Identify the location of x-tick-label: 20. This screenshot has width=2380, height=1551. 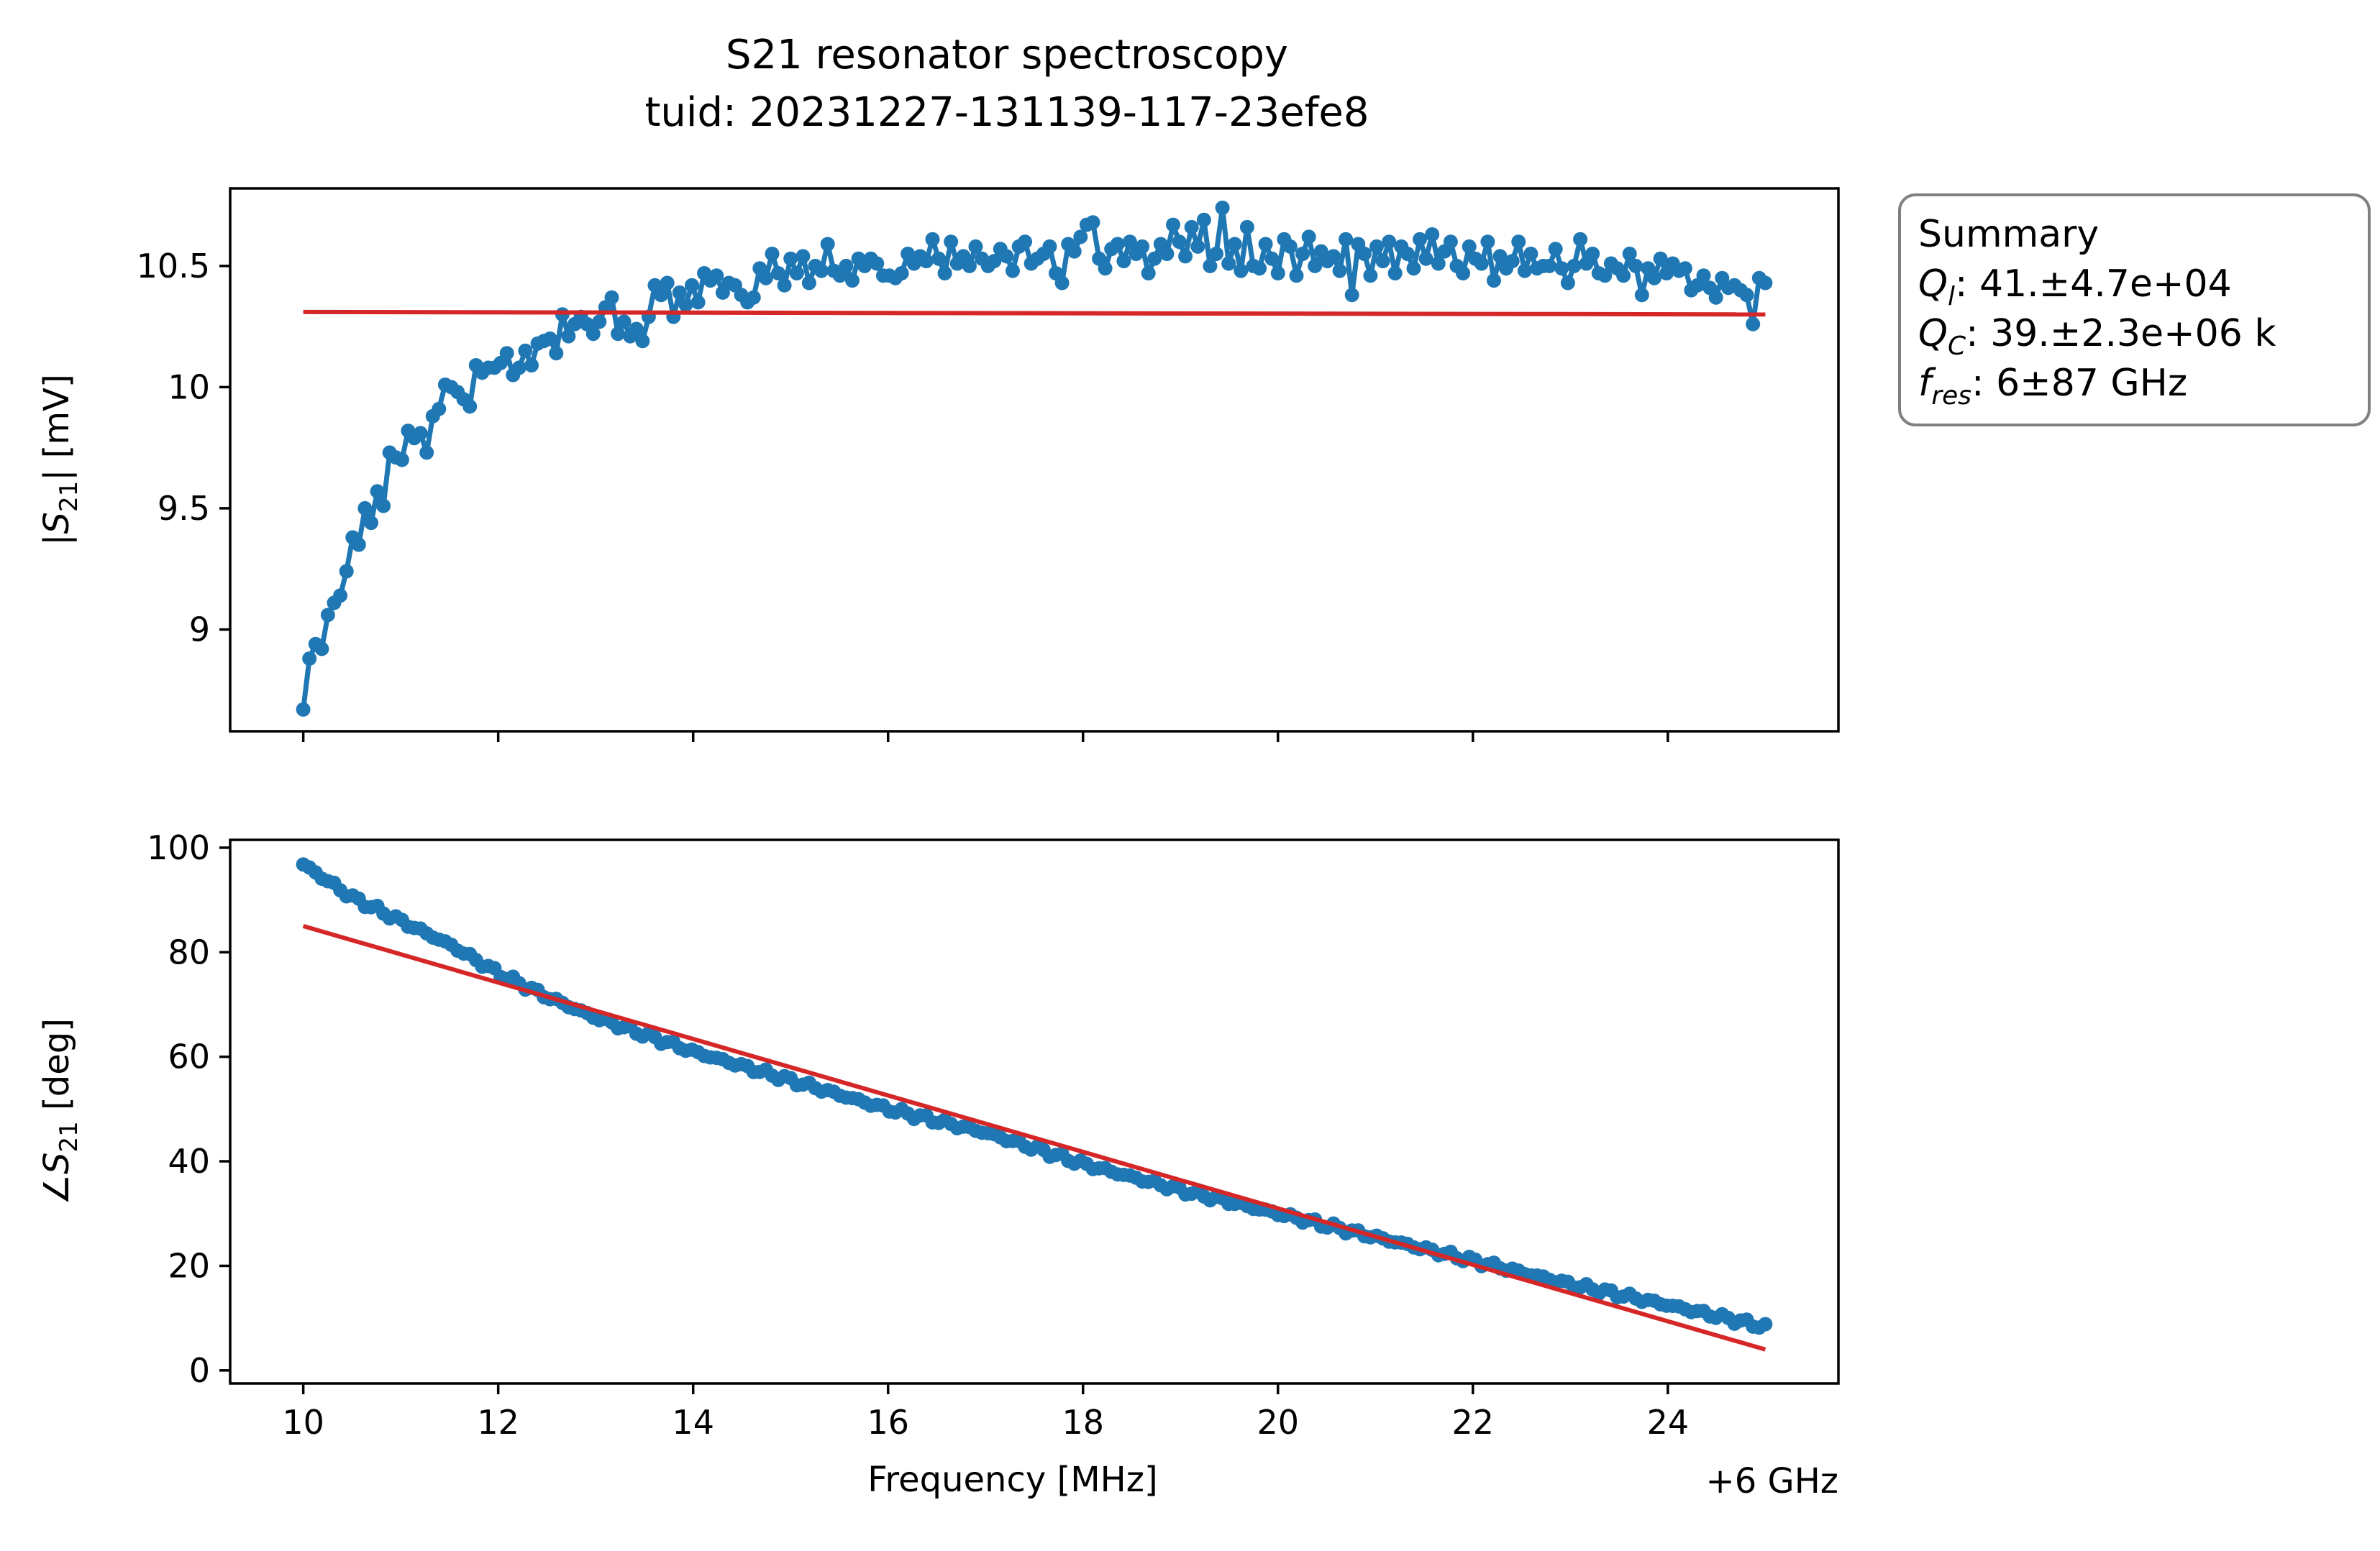
(1278, 1423).